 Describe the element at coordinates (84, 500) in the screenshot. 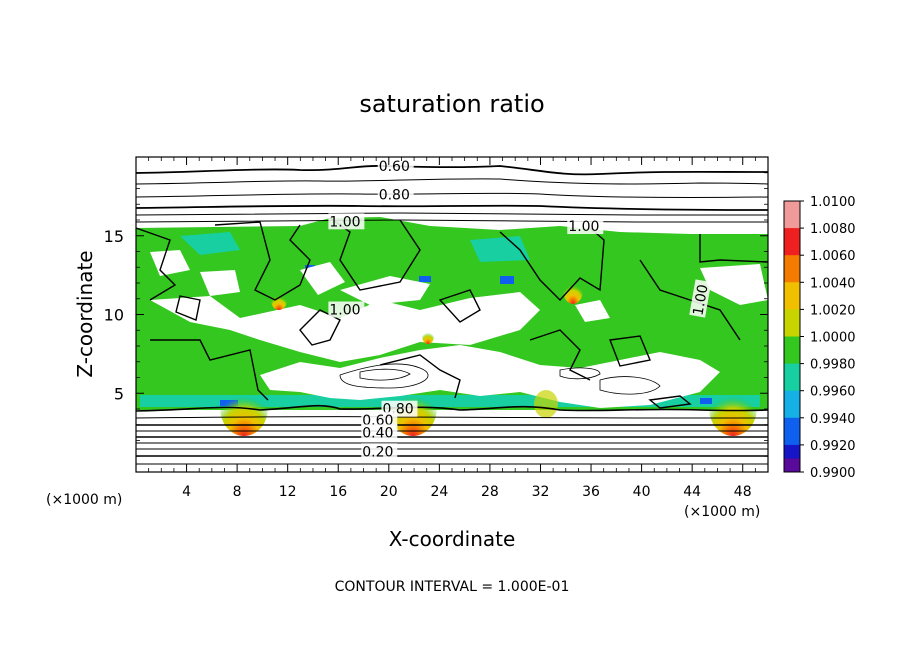

I see `y-unit-label: (×1000 m)` at that location.